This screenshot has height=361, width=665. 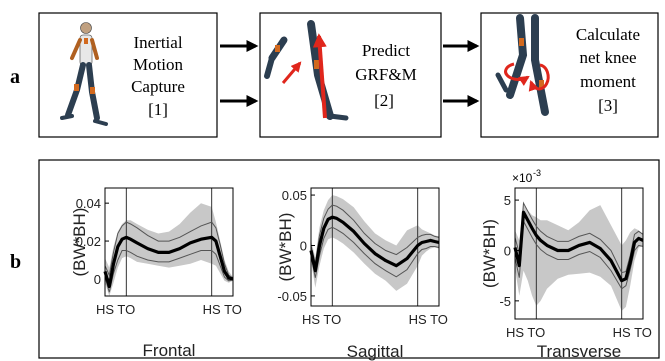 I want to click on chart-title: Transverse, so click(x=579, y=351).